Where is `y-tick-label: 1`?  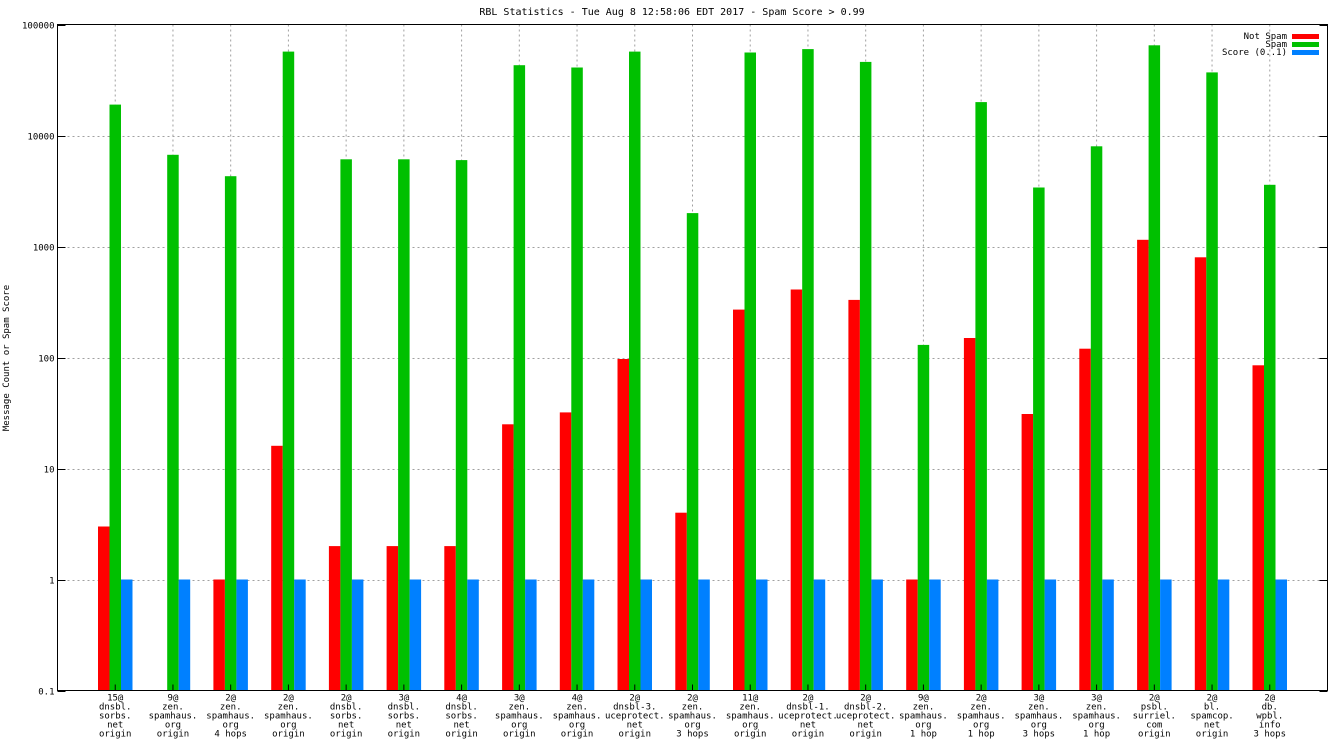
y-tick-label: 1 is located at coordinates (51, 582).